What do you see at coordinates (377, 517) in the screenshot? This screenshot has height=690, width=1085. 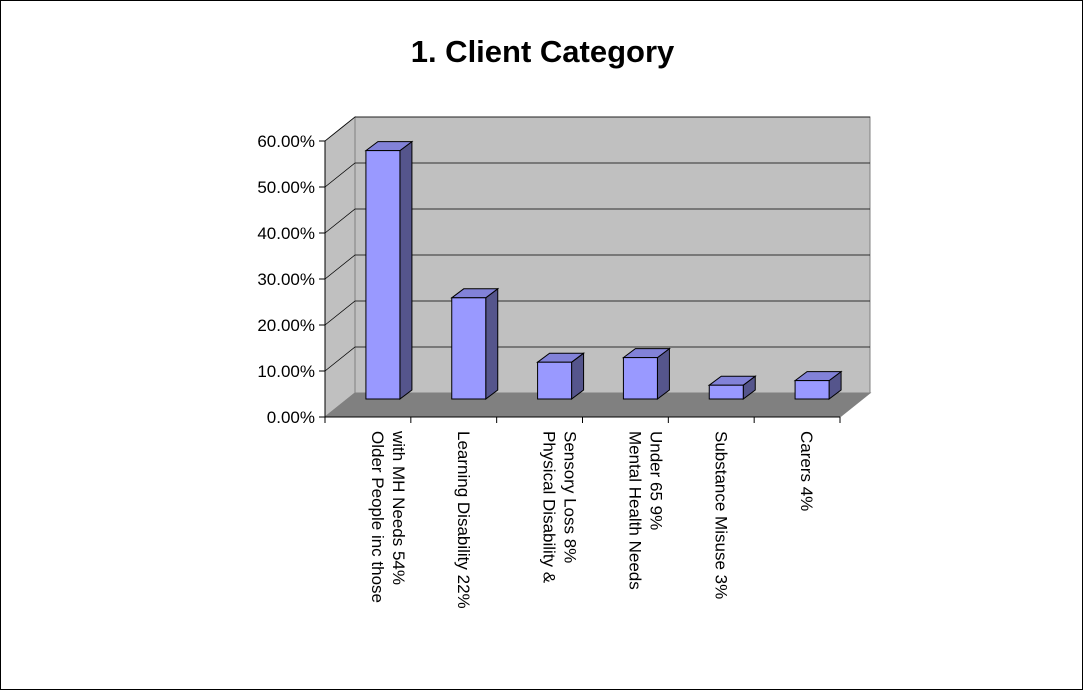 I see `x-tick-label-line: Older People inc those` at bounding box center [377, 517].